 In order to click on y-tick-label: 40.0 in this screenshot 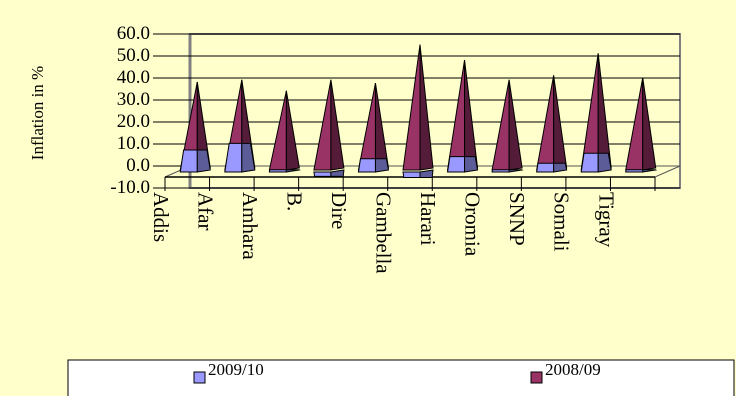, I will do `click(133, 77)`.